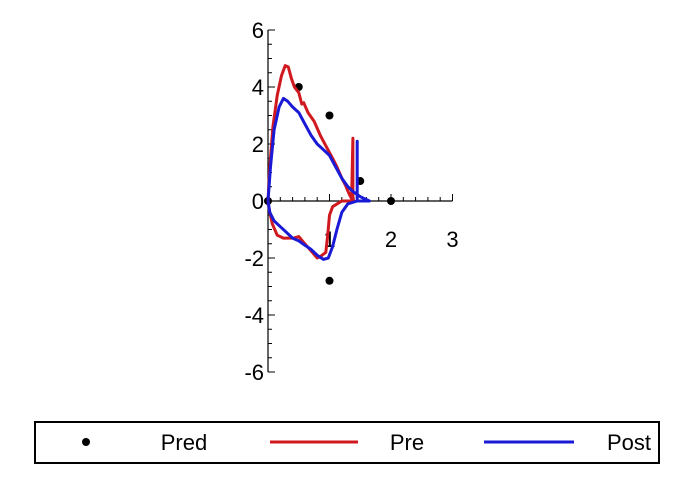  I want to click on legend: Pred Pre Post, so click(347, 442).